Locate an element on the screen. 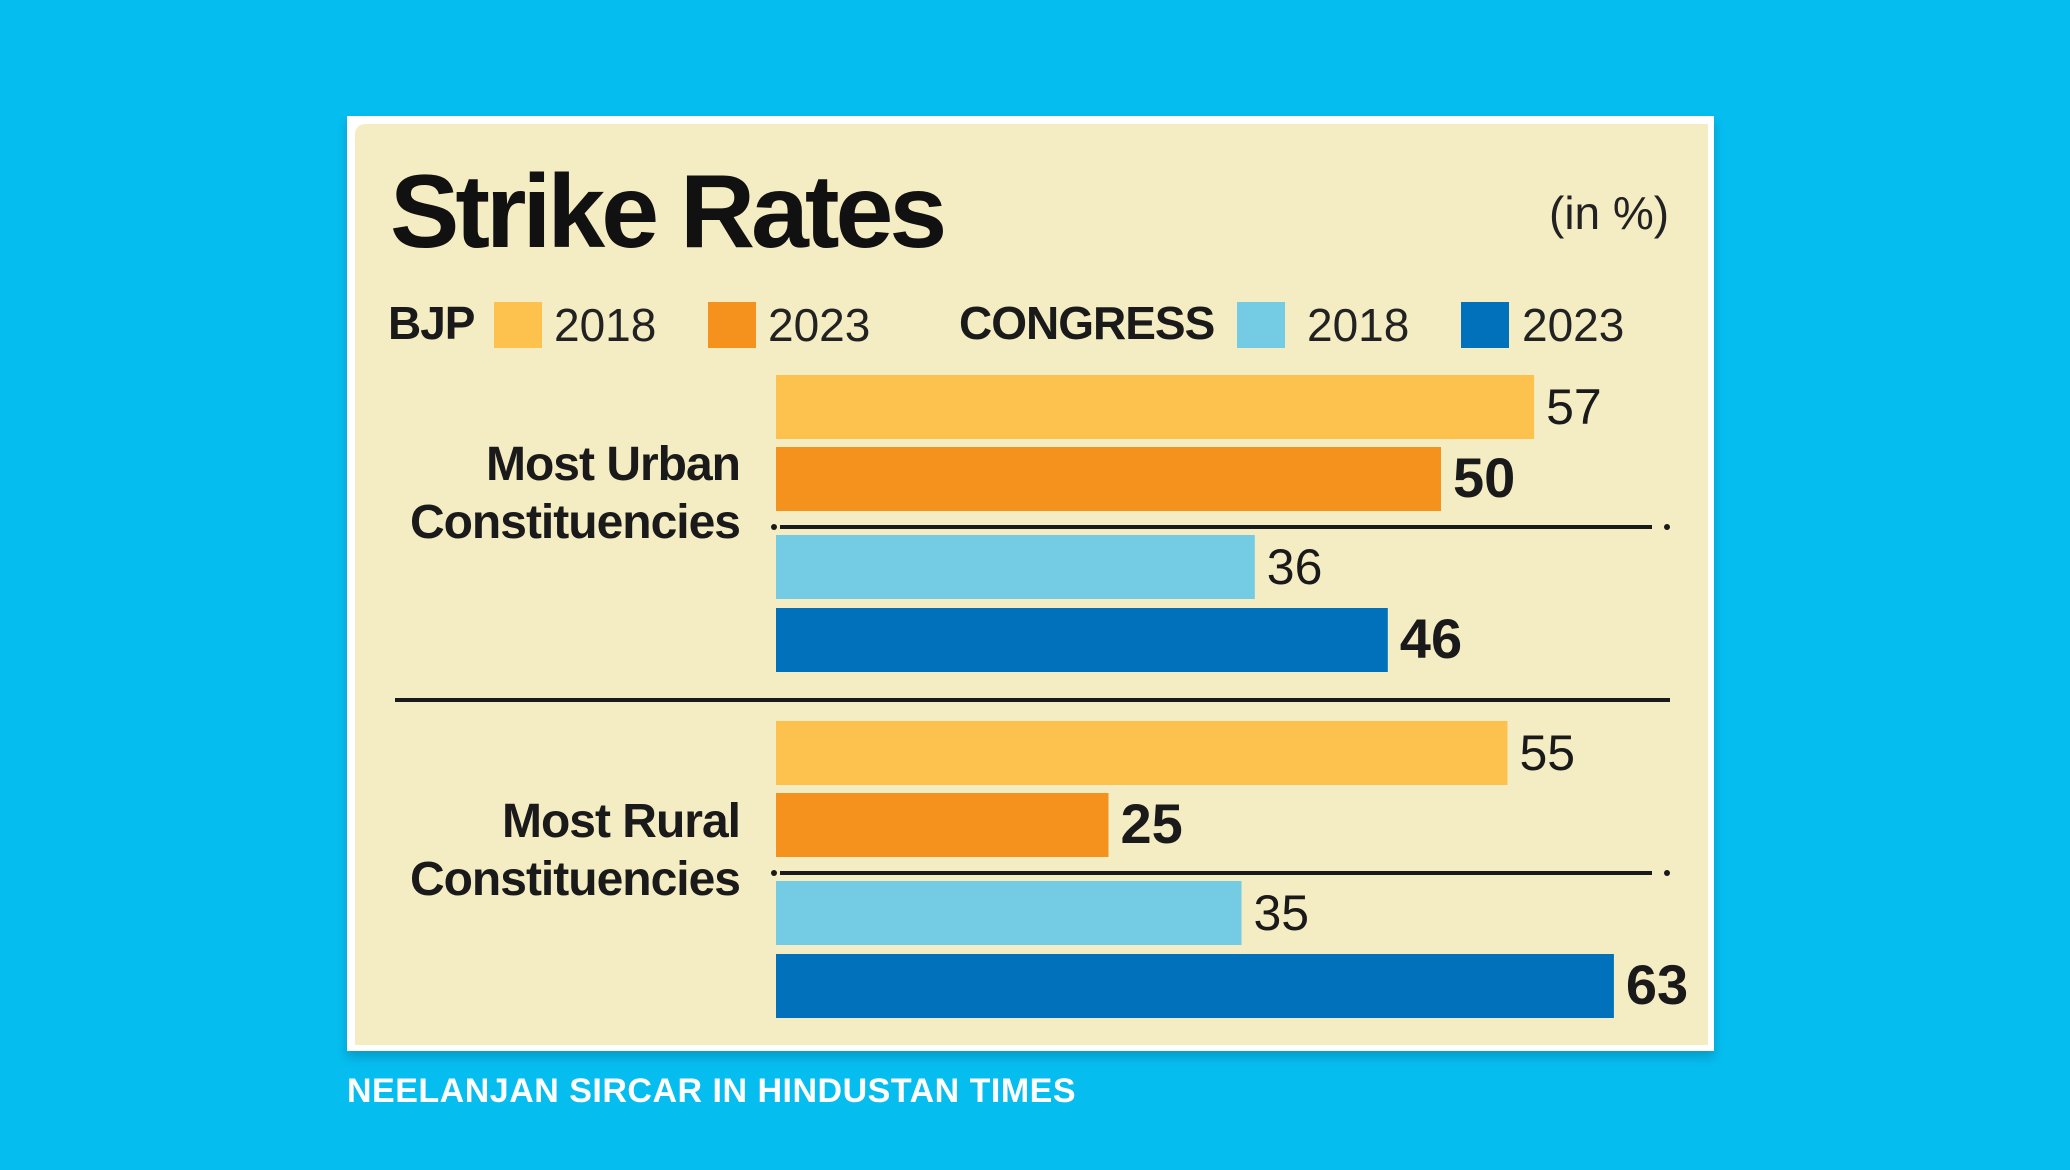 Image resolution: width=2070 pixels, height=1170 pixels. separator-dot-left-rural is located at coordinates (774, 873).